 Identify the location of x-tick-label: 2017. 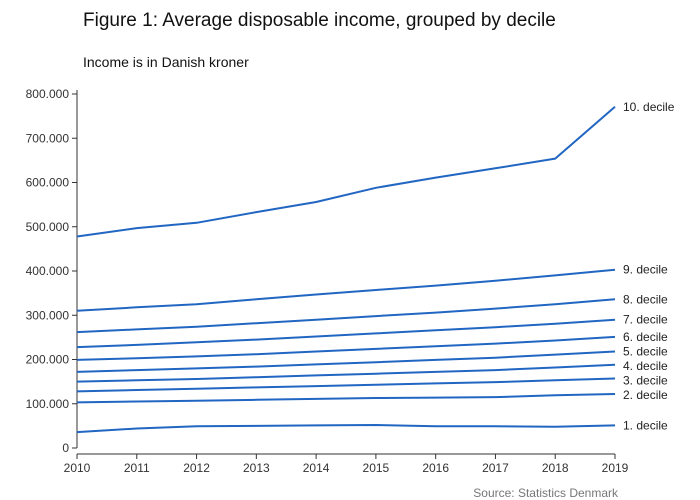
(495, 468).